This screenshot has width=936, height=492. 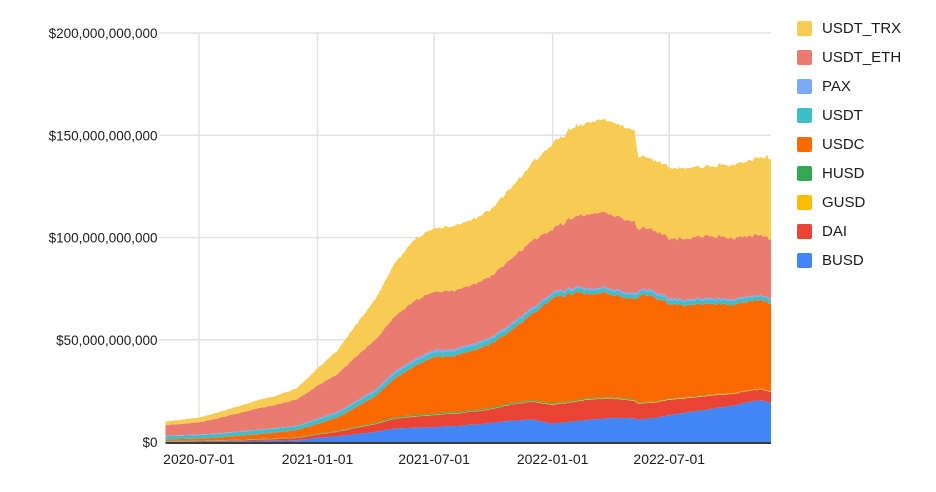 I want to click on legend-swatch-BUSD, so click(x=804, y=260).